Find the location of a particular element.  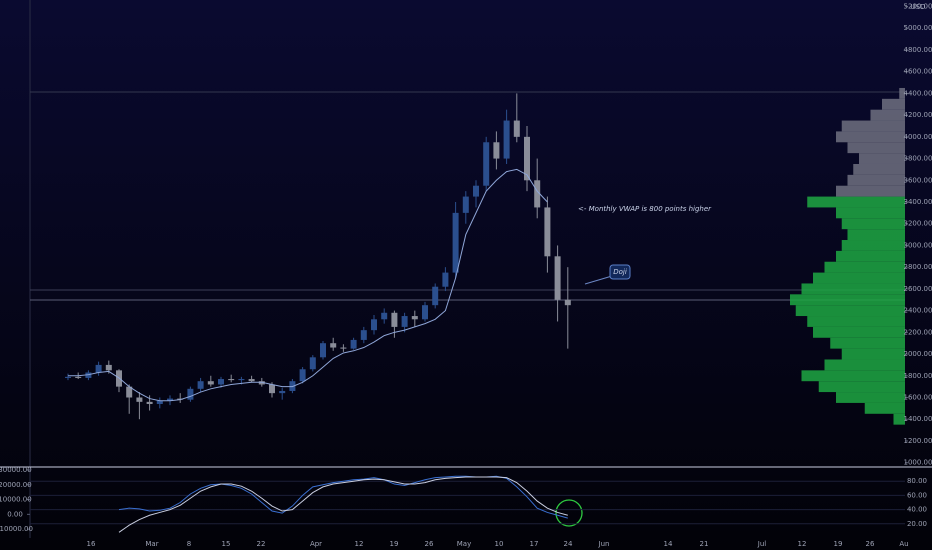

x-tick-label: Apr is located at coordinates (316, 544).